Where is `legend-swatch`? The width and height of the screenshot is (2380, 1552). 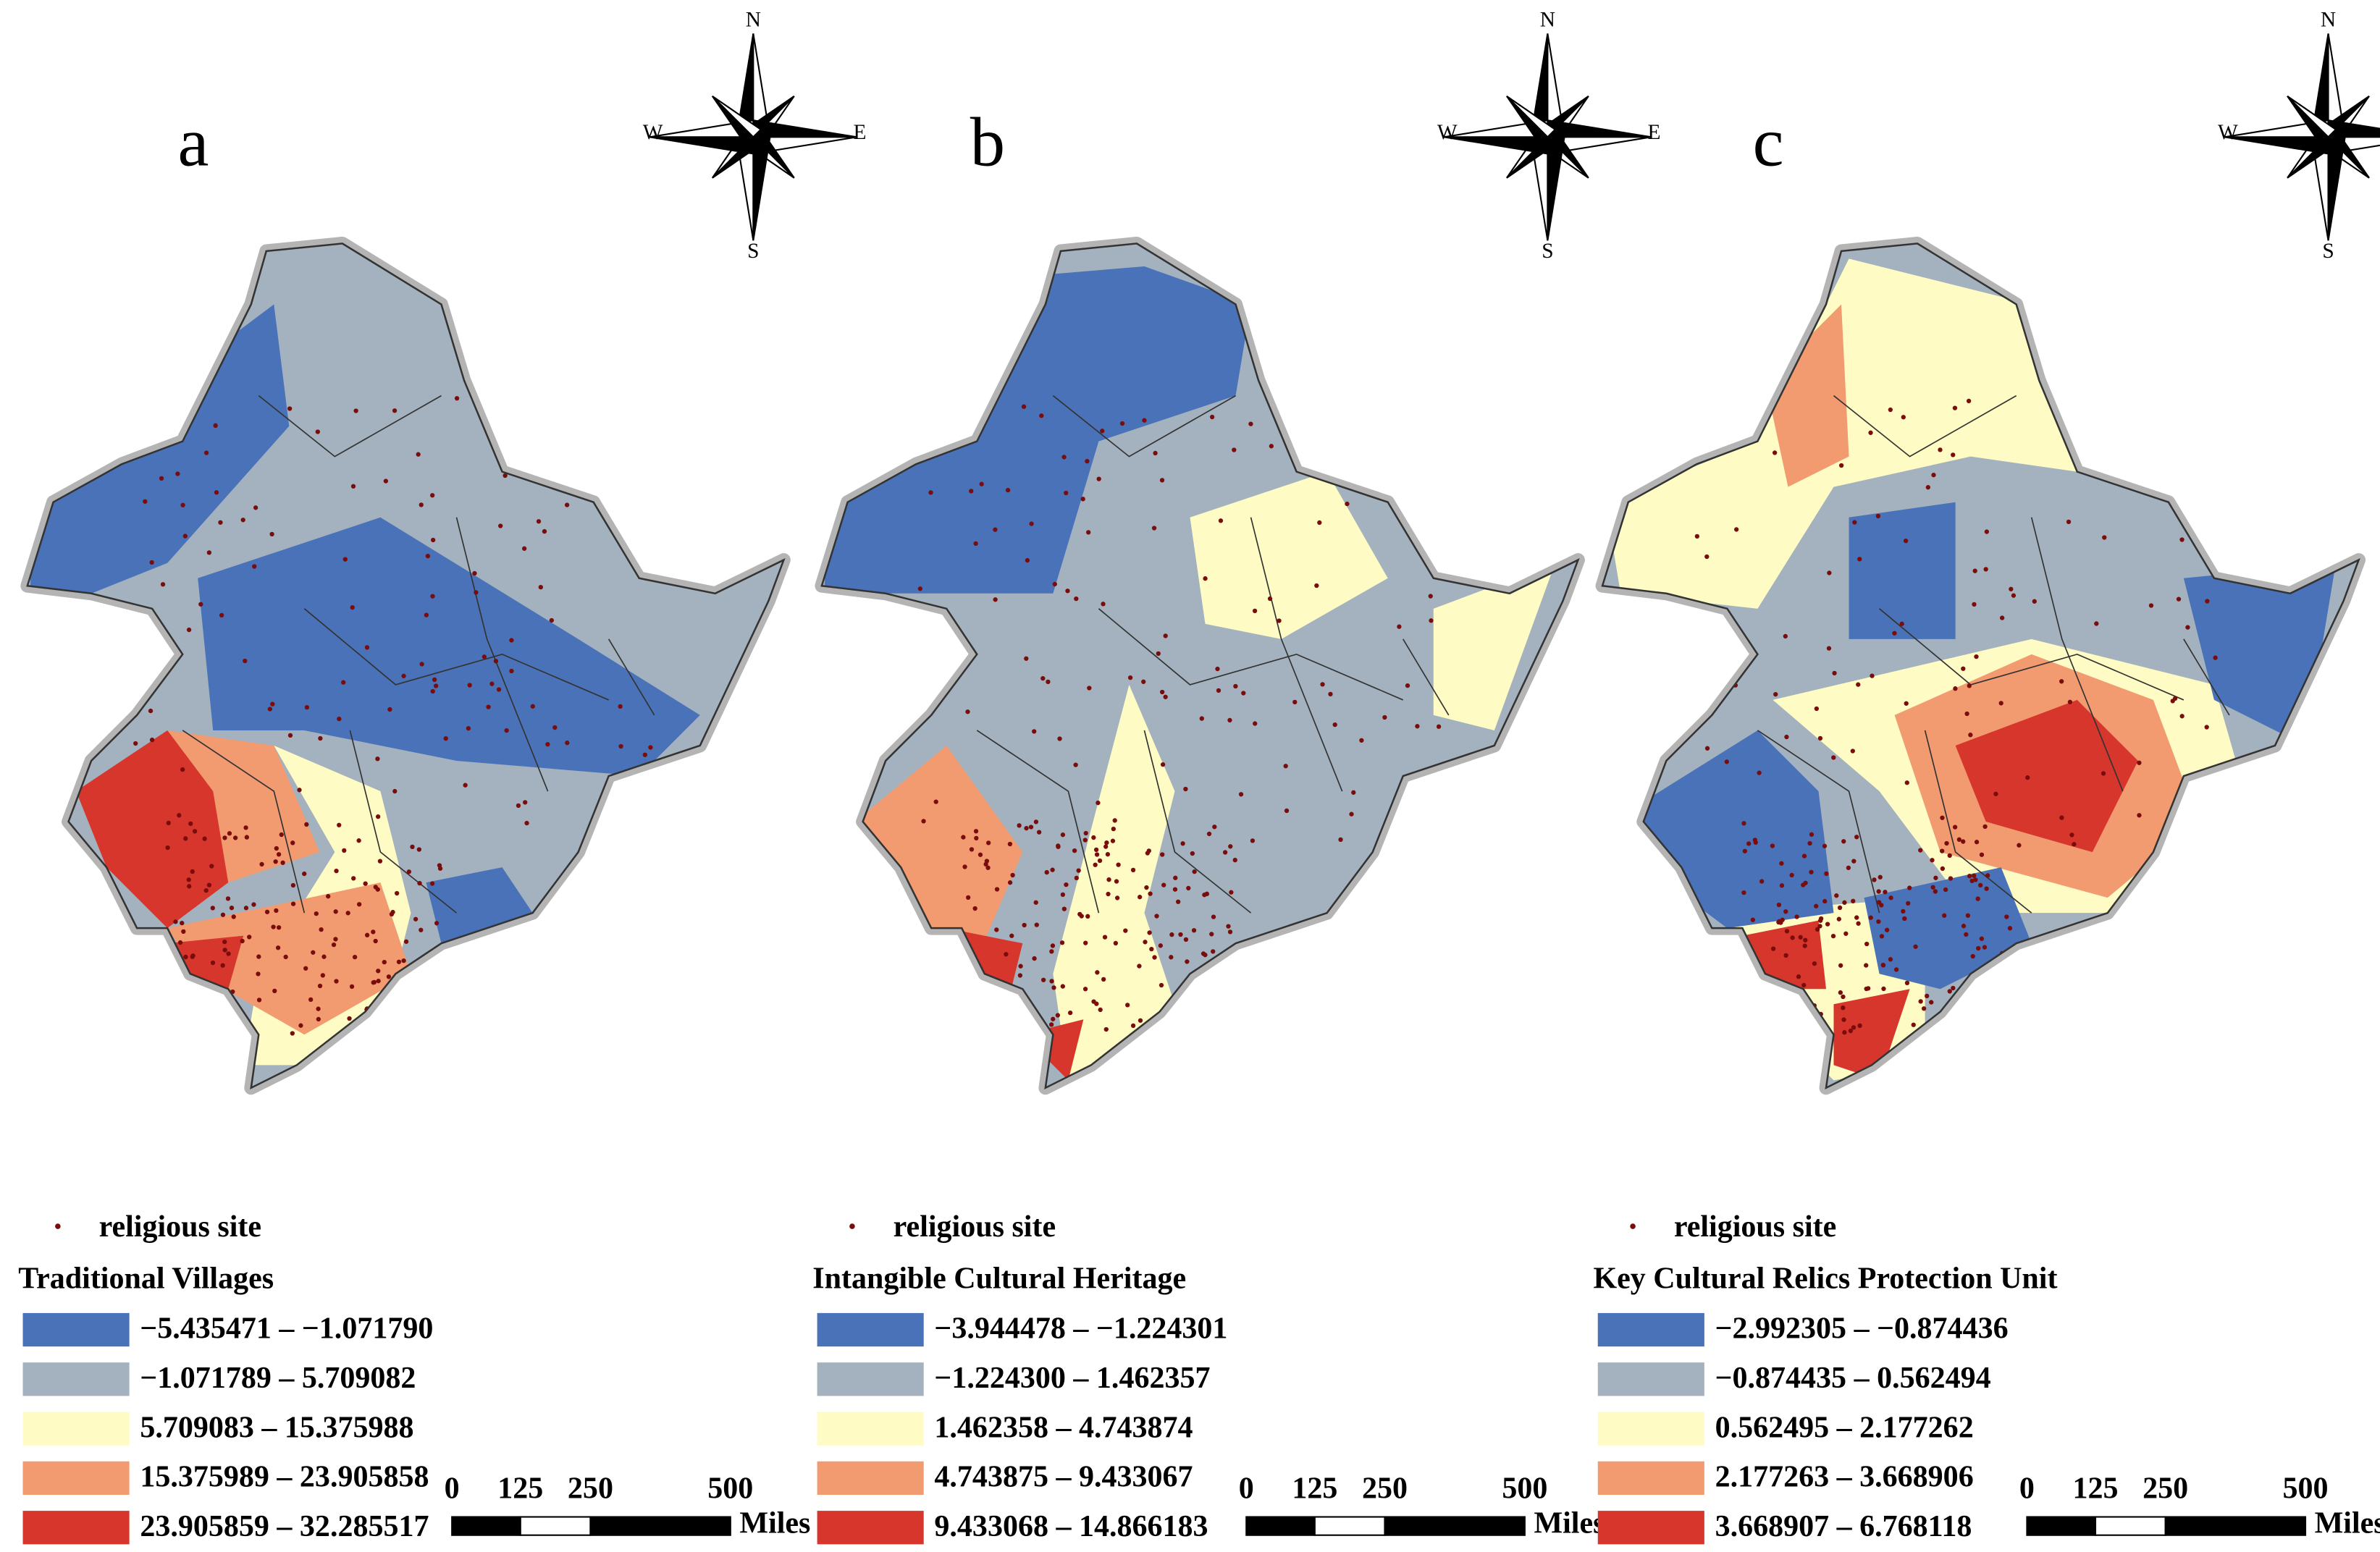 legend-swatch is located at coordinates (1650, 1528).